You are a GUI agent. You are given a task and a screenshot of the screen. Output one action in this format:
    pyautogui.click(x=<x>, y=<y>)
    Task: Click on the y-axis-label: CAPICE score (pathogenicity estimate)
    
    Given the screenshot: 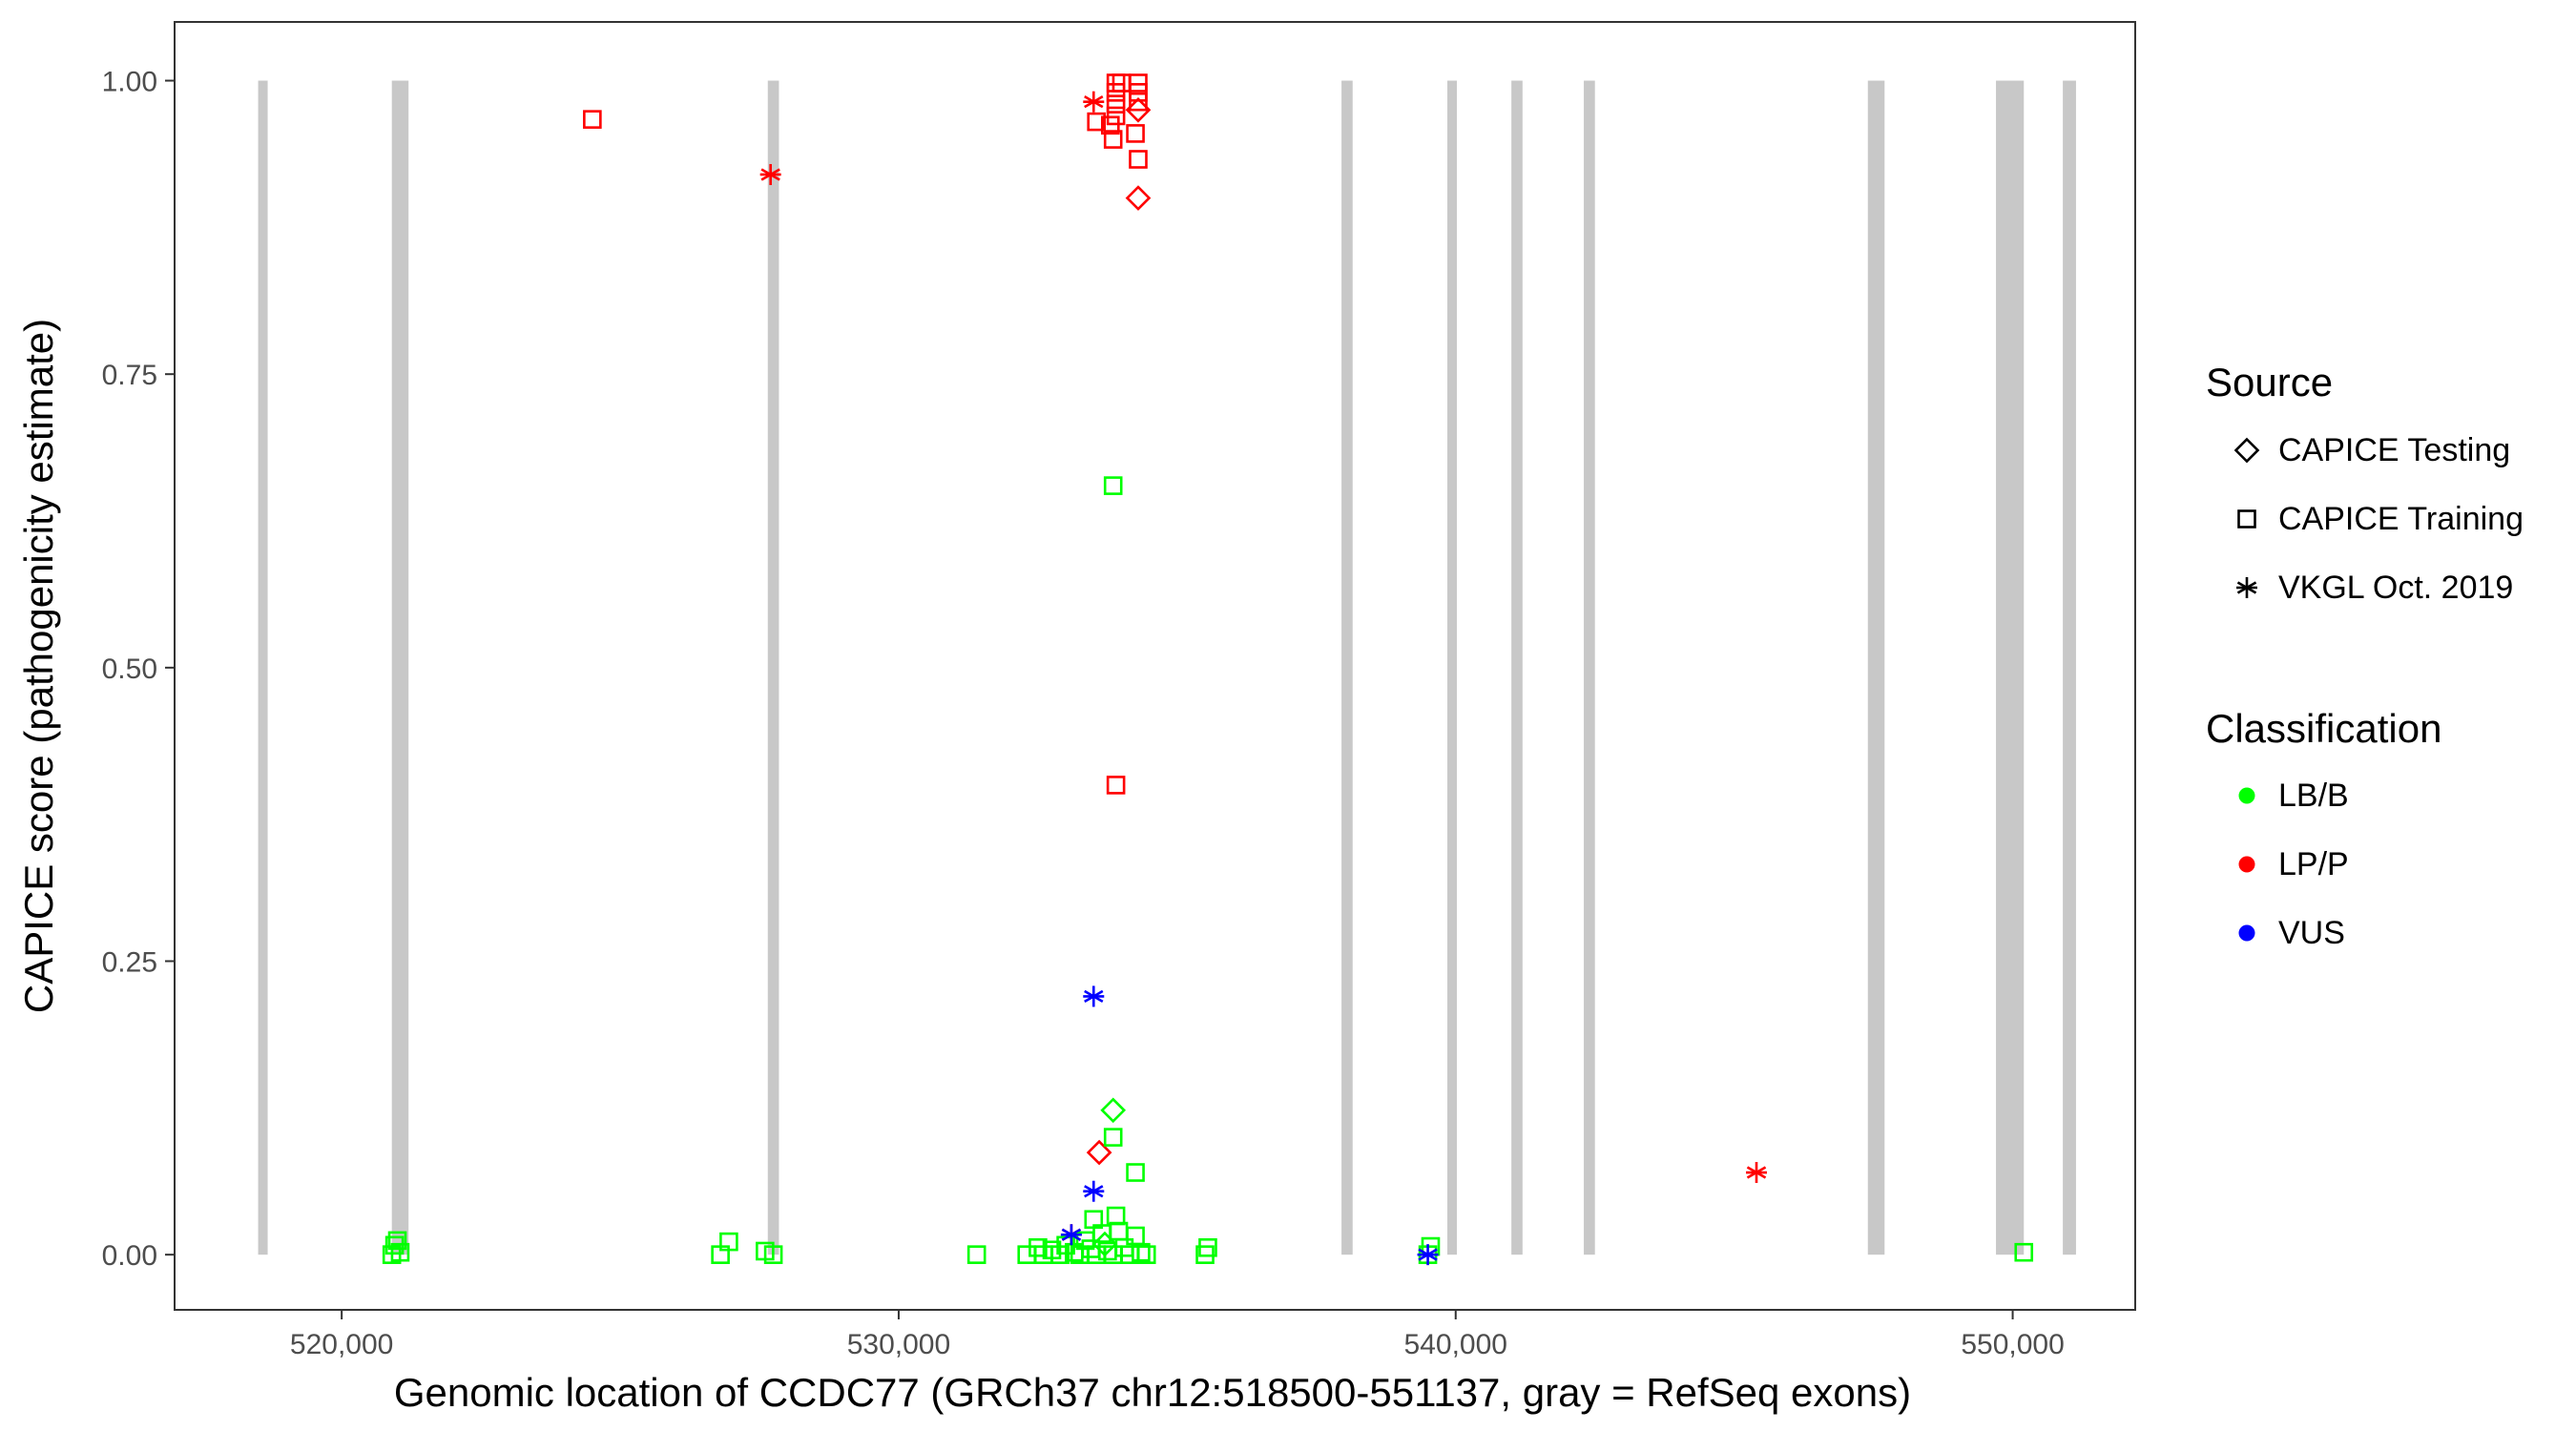 What is the action you would take?
    pyautogui.click(x=38, y=666)
    